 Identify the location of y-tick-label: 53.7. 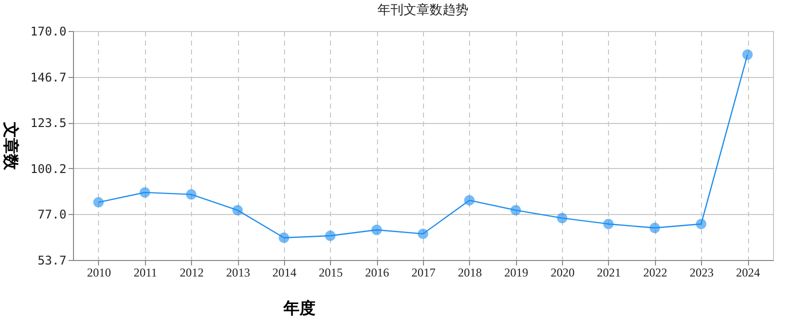
(52, 261).